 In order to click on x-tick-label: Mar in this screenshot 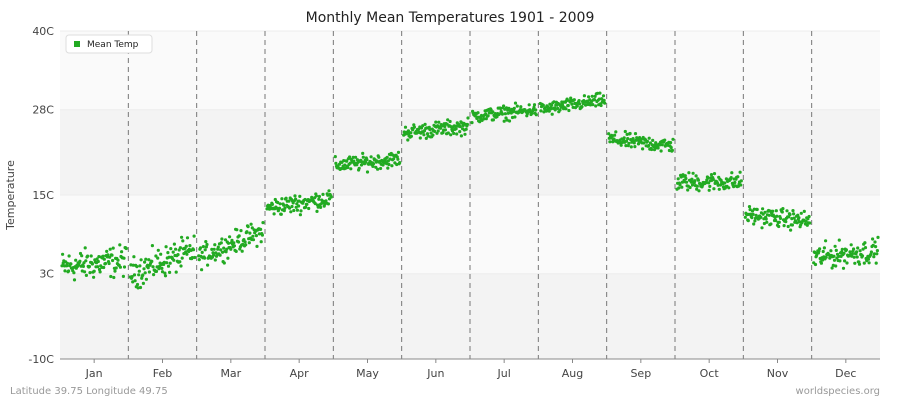, I will do `click(230, 373)`.